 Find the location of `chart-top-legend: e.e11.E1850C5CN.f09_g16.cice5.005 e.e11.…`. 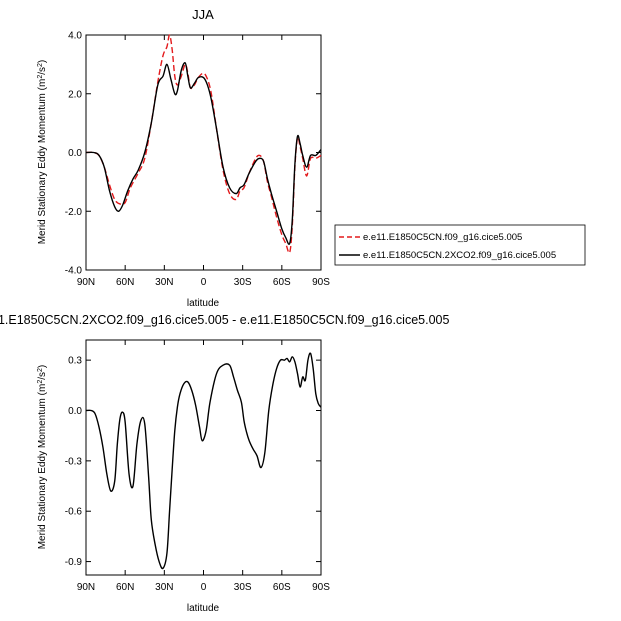

chart-top-legend: e.e11.E1850C5CN.f09_g16.cice5.005 e.e11.… is located at coordinates (460, 245).